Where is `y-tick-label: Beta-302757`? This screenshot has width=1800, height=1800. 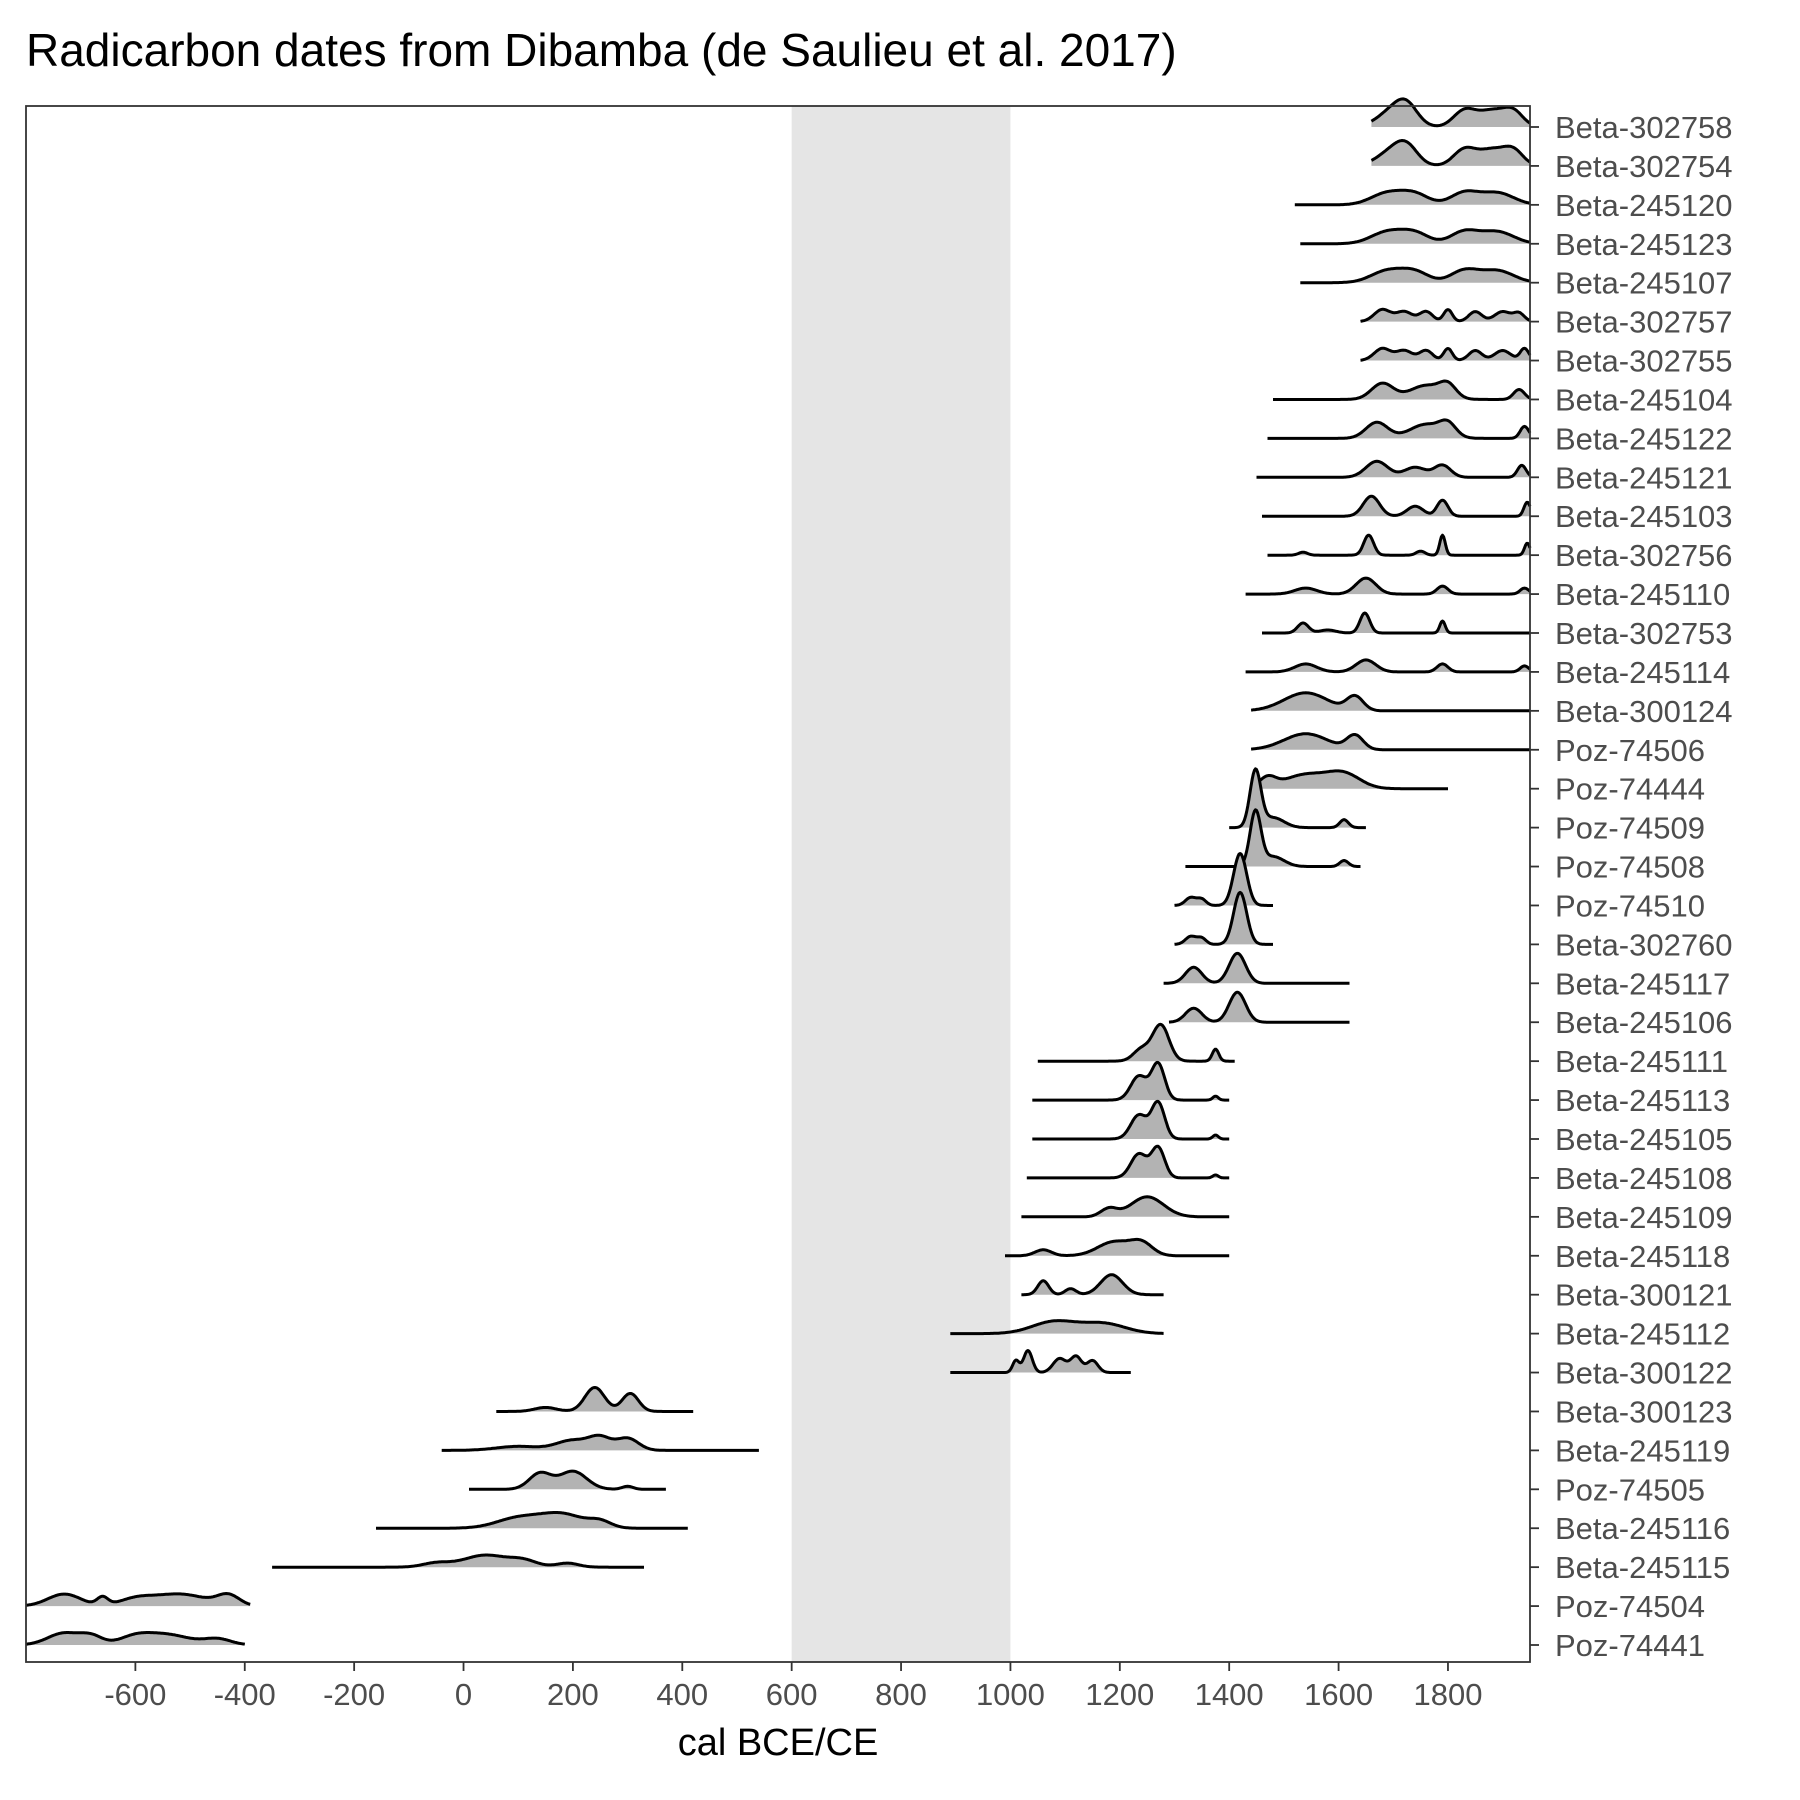 y-tick-label: Beta-302757 is located at coordinates (1644, 322).